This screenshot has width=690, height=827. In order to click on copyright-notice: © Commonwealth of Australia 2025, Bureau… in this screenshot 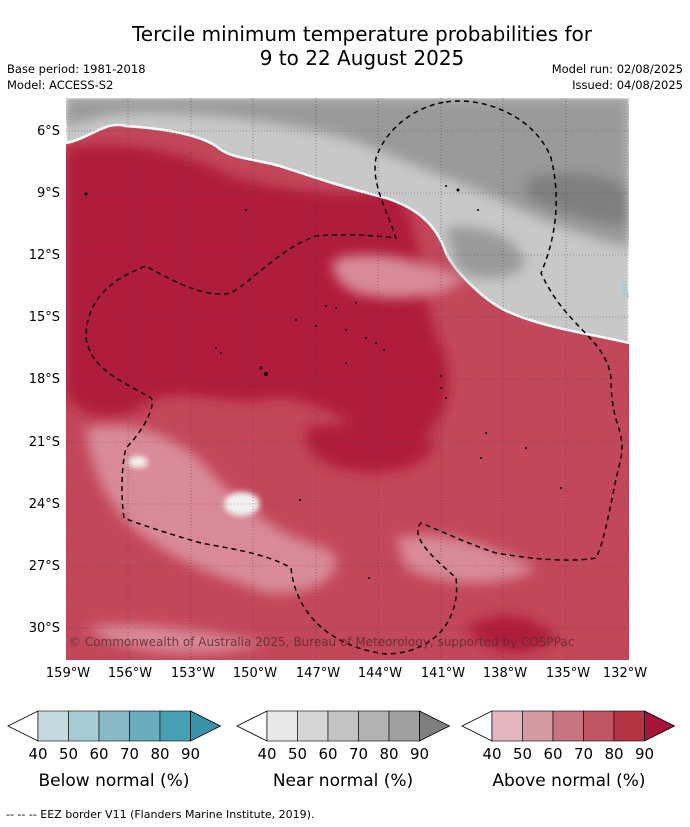, I will do `click(321, 642)`.